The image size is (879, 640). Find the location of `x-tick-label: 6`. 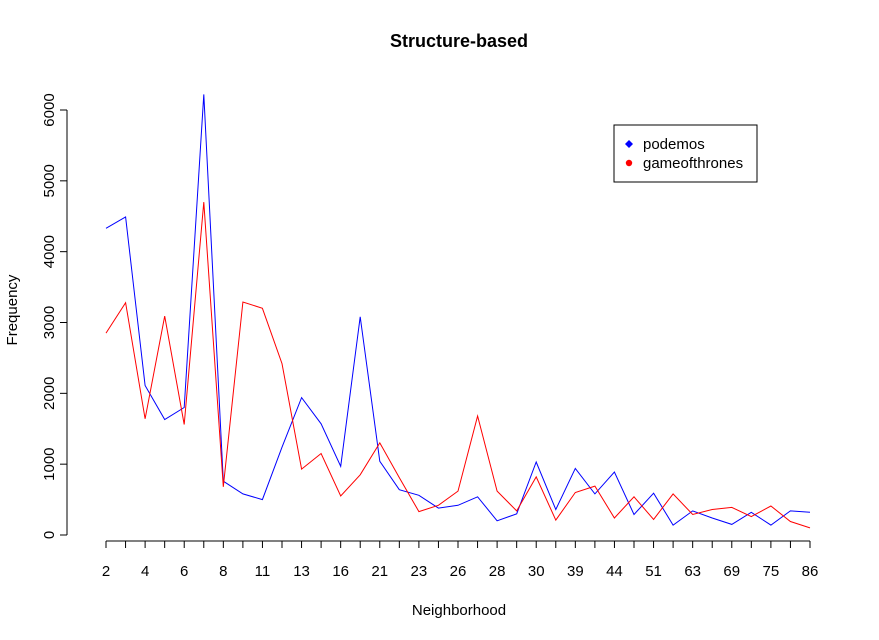

x-tick-label: 6 is located at coordinates (184, 571).